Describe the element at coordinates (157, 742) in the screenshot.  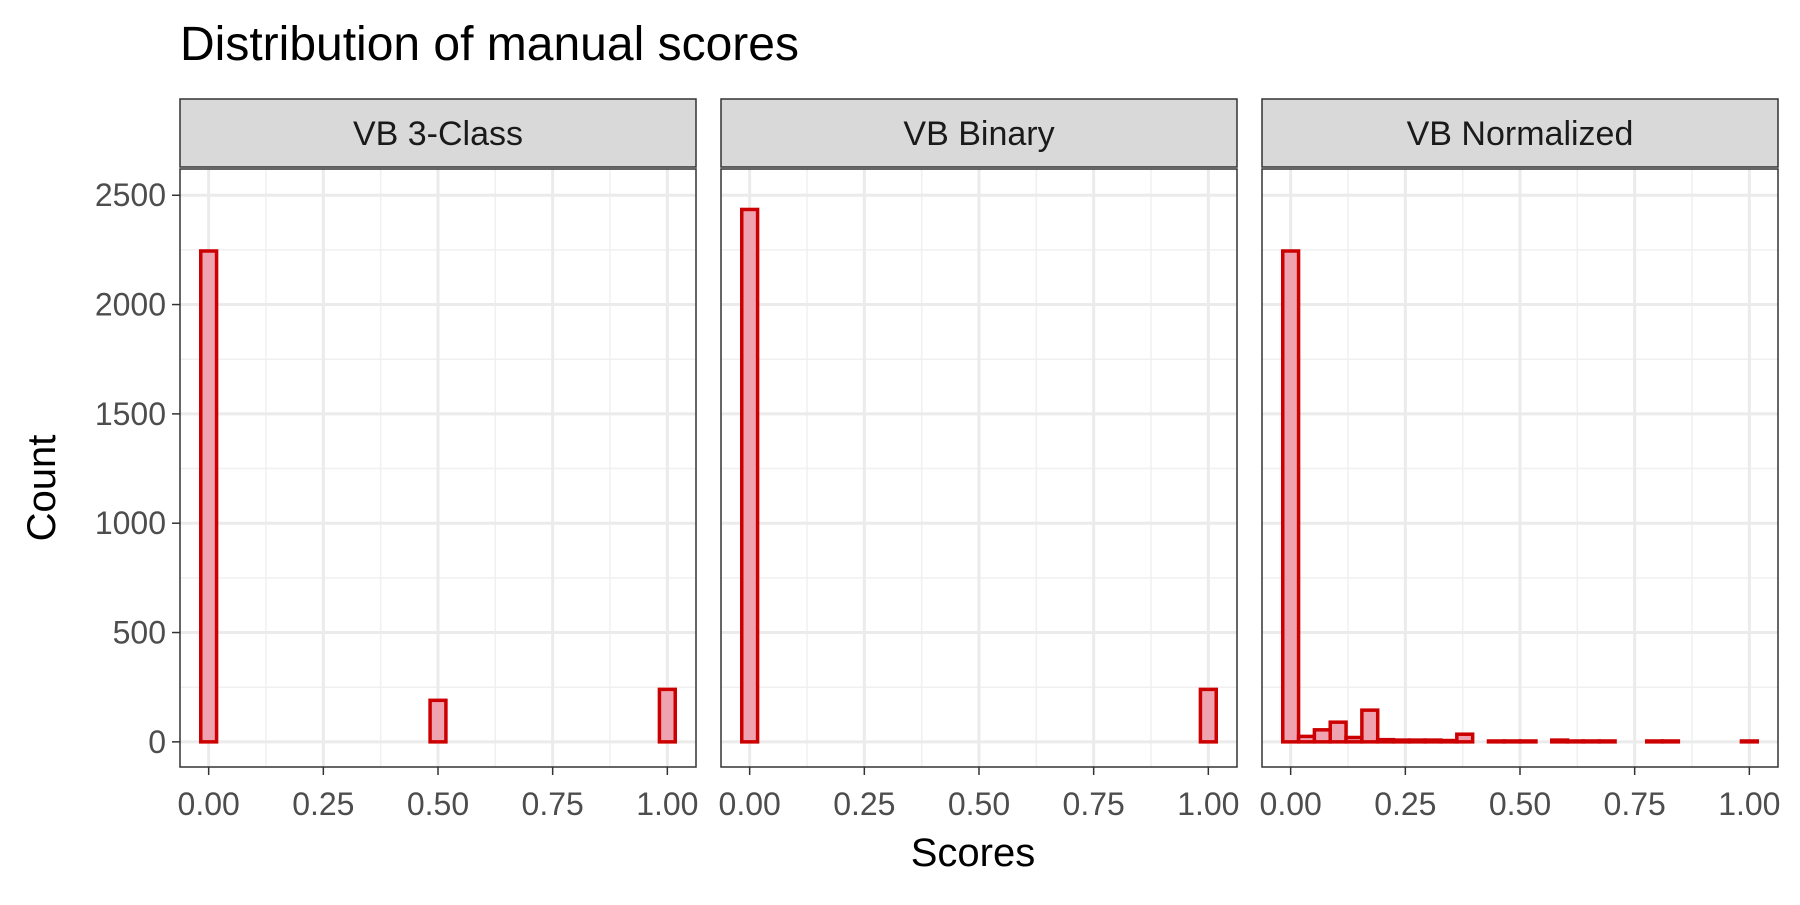
I see `y-tick-label: 0` at that location.